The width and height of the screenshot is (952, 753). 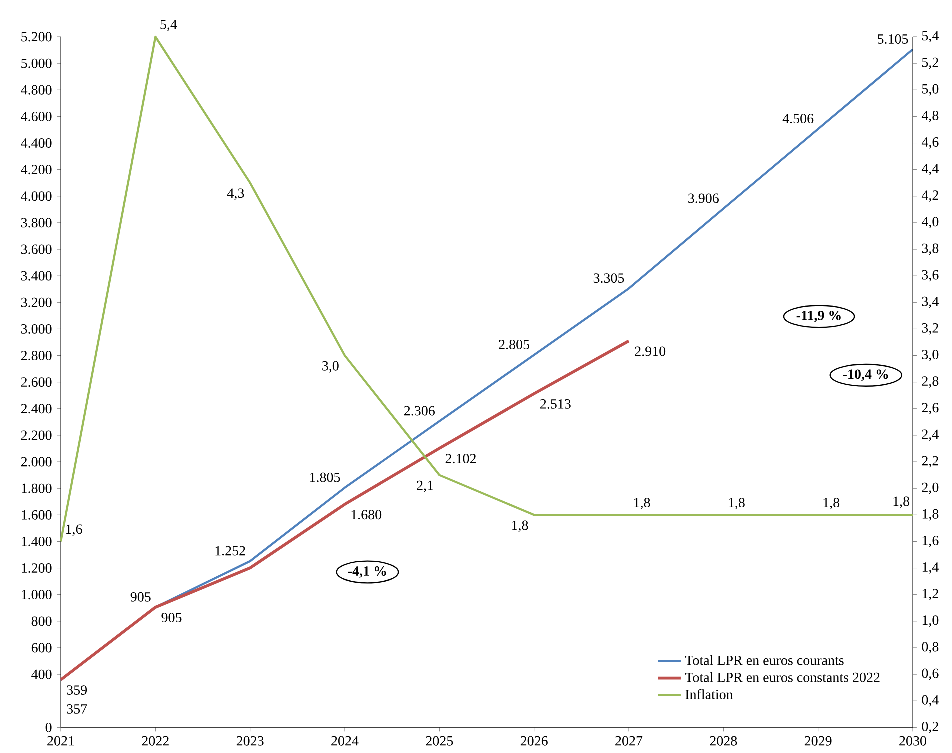 I want to click on y-tick-label: 5.000, so click(x=37, y=63).